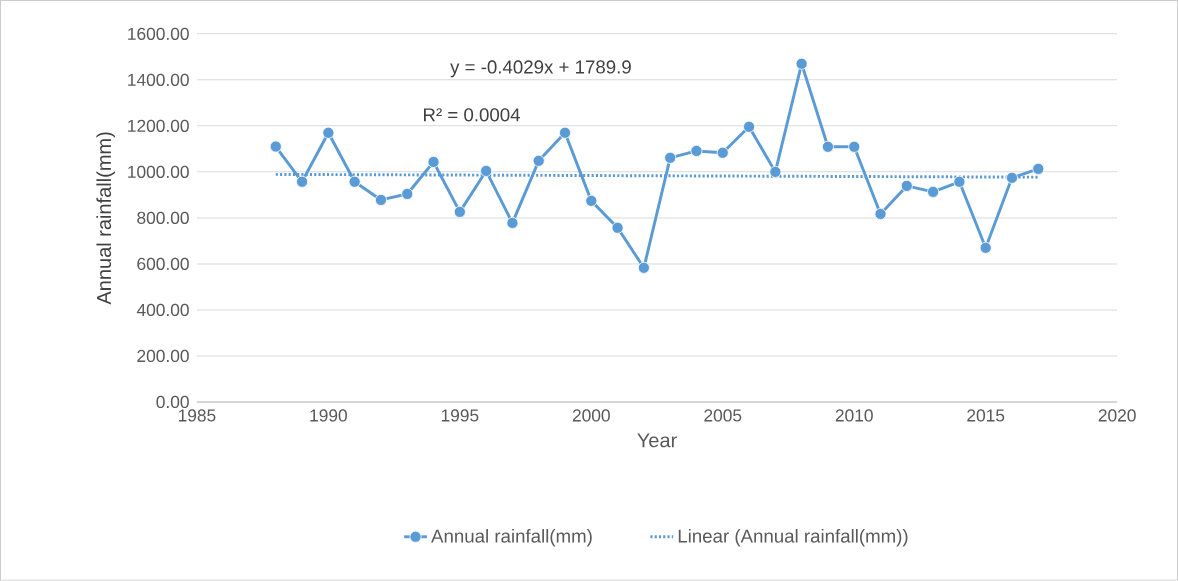 This screenshot has height=581, width=1178. Describe the element at coordinates (472, 115) in the screenshot. I see `annotation: R² = 0.0004` at that location.